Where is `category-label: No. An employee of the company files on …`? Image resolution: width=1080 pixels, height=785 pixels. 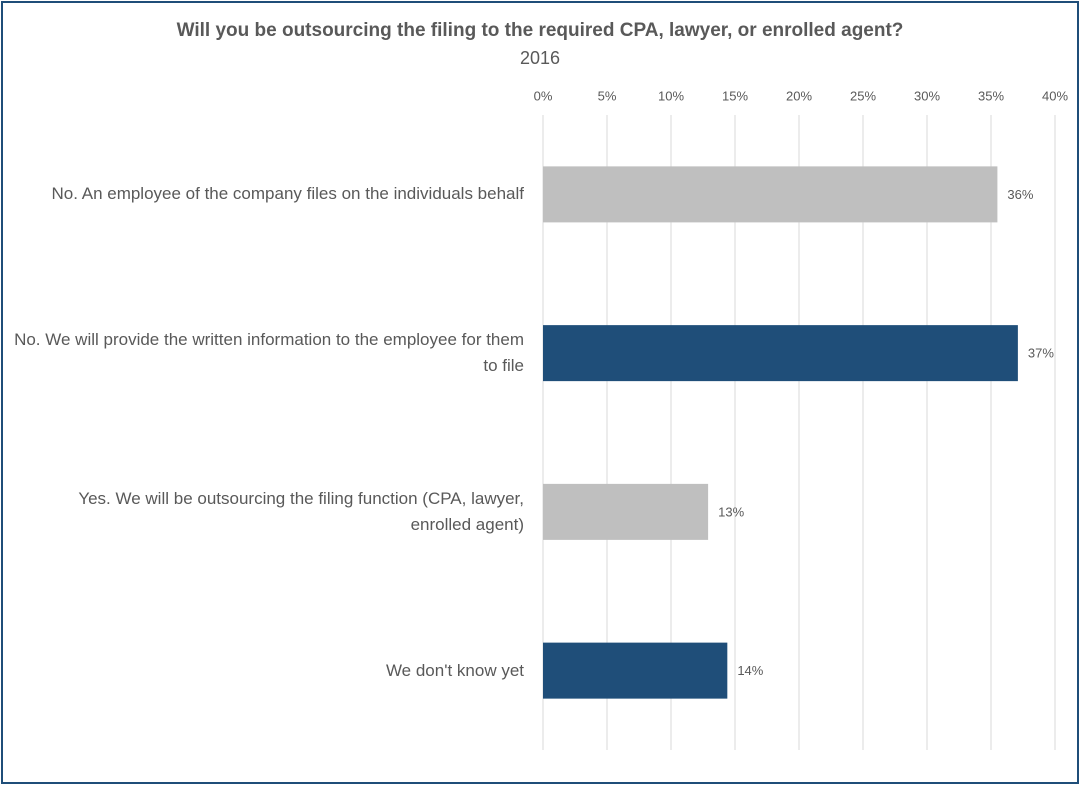
category-label: No. An employee of the company files on … is located at coordinates (287, 194).